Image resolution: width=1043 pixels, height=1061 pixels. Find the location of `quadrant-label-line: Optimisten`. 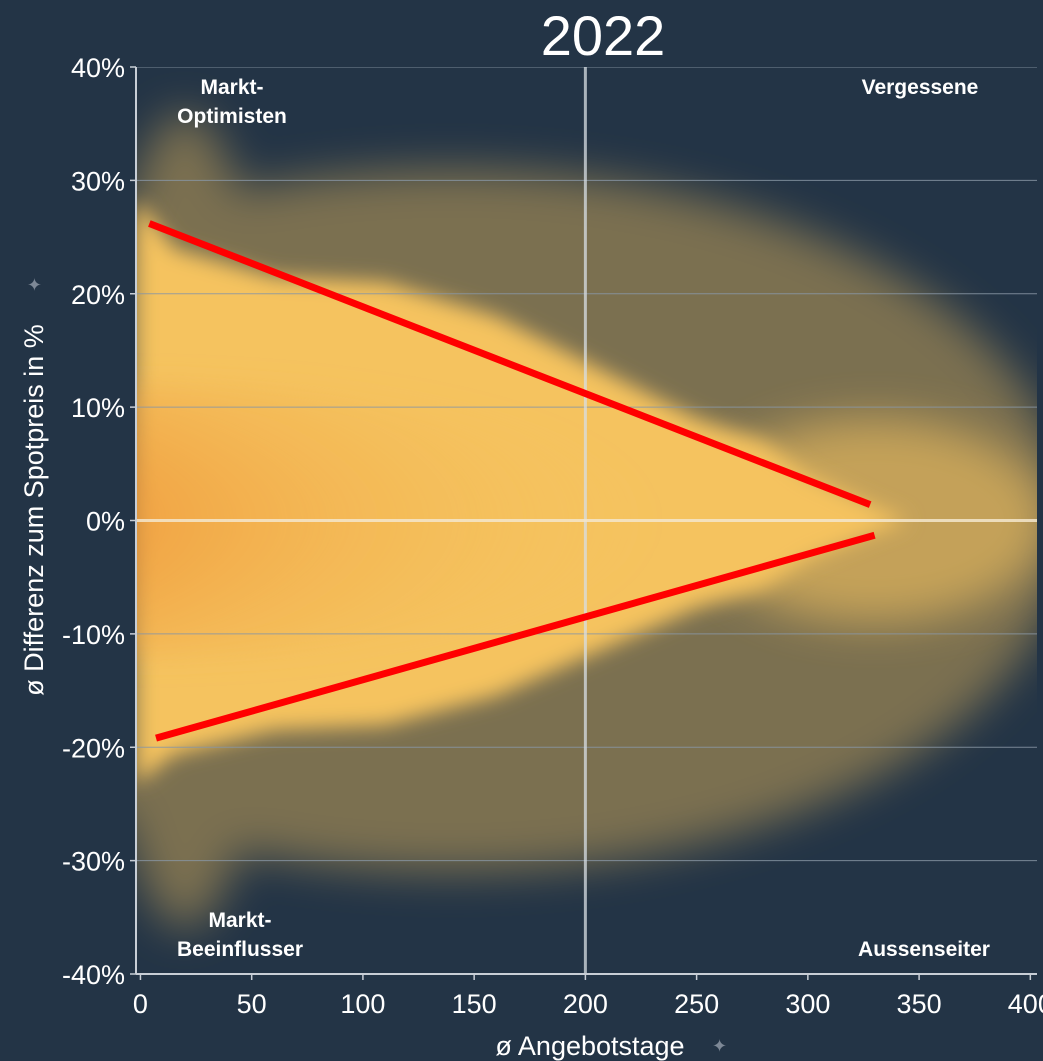

quadrant-label-line: Optimisten is located at coordinates (232, 116).